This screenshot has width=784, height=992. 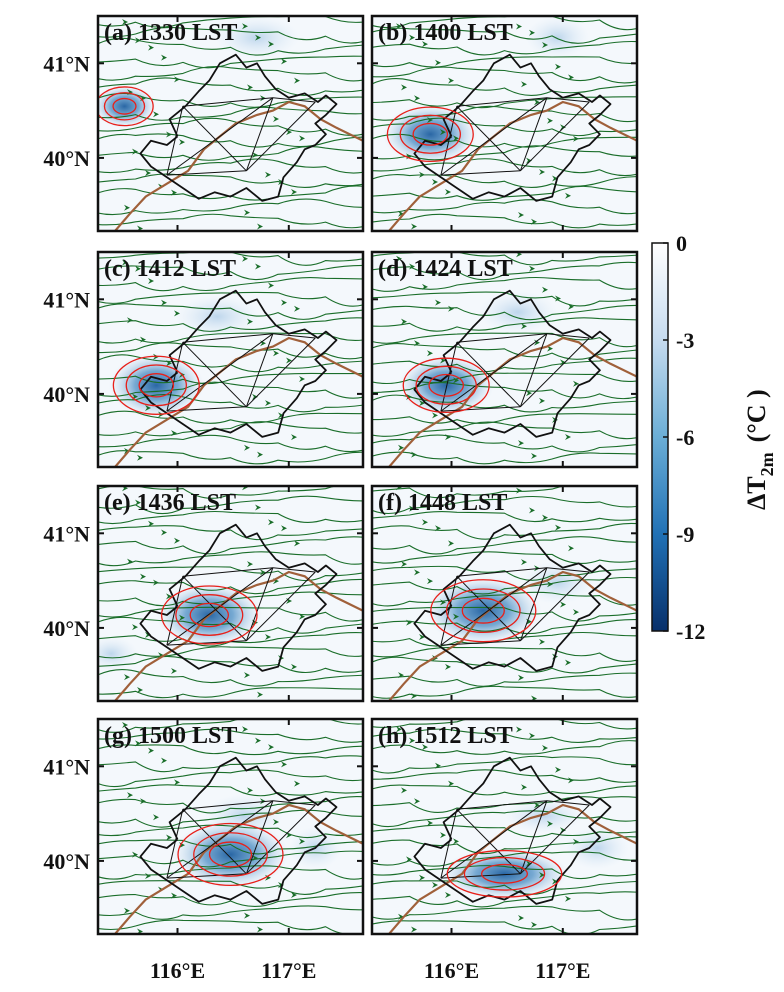 I want to click on boundary-outline, so click(x=512, y=597).